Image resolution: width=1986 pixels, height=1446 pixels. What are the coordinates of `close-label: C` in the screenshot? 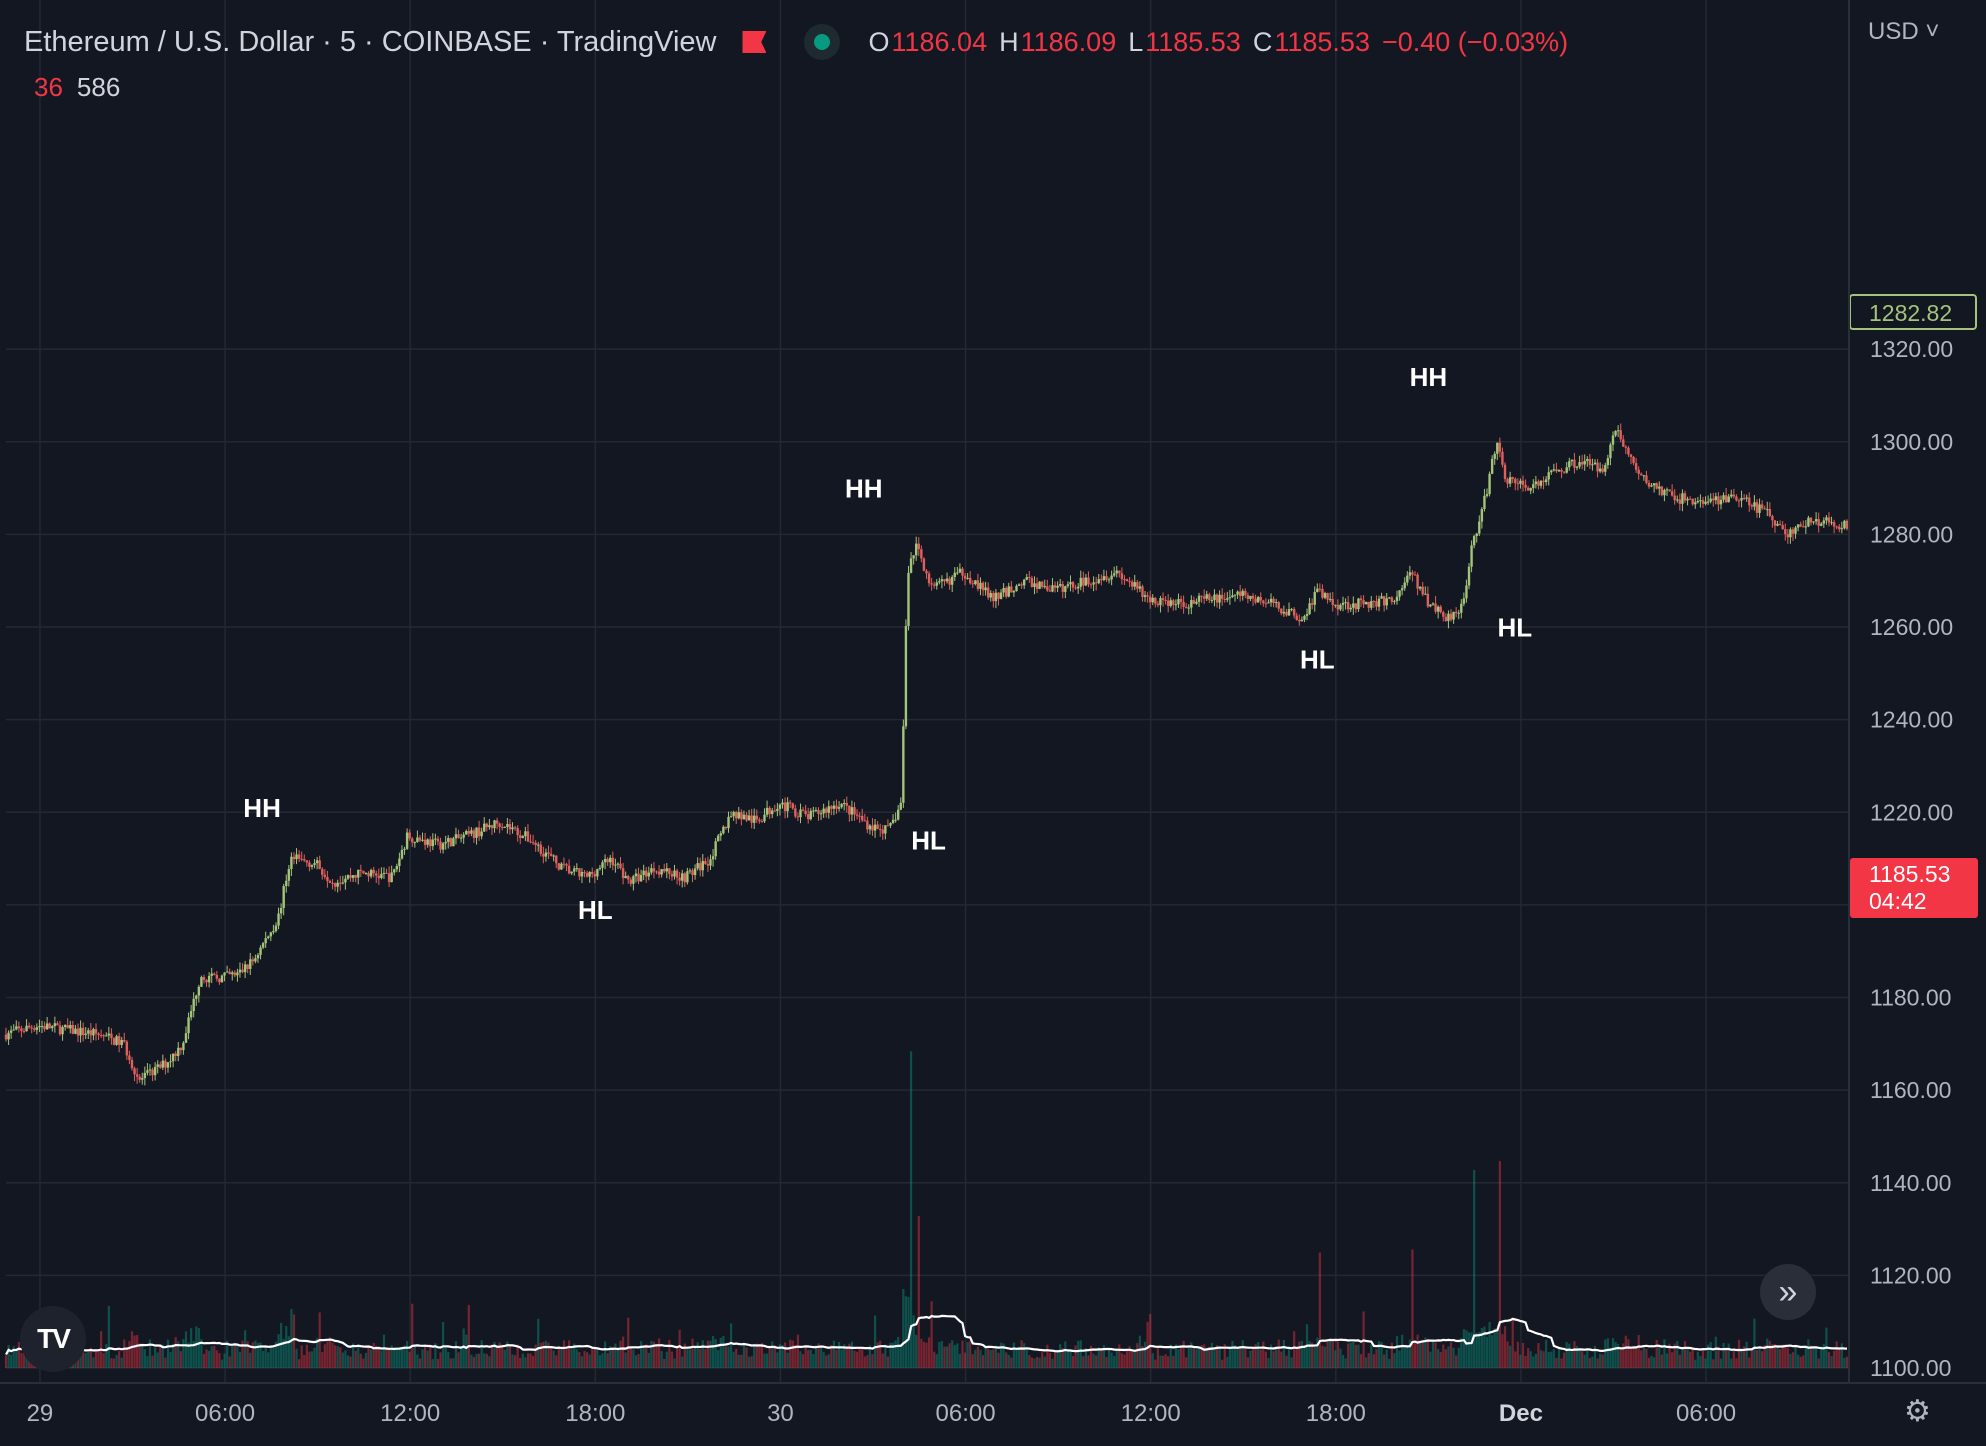 It's located at (1262, 41).